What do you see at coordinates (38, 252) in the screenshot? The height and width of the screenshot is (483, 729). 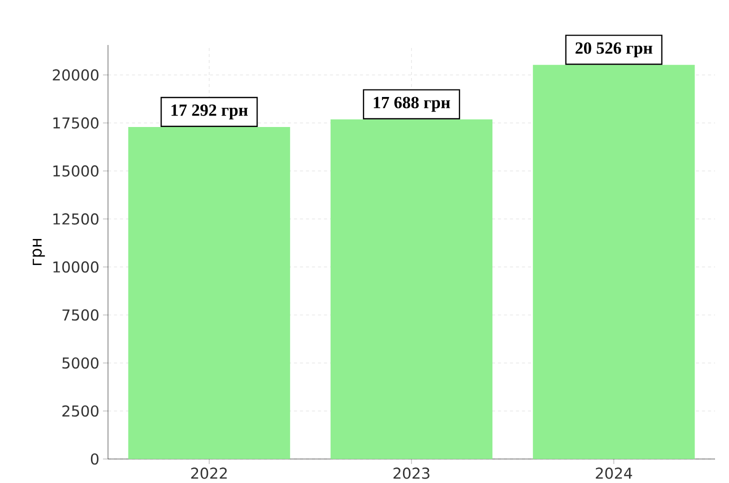 I see `y-axis-title: грн` at bounding box center [38, 252].